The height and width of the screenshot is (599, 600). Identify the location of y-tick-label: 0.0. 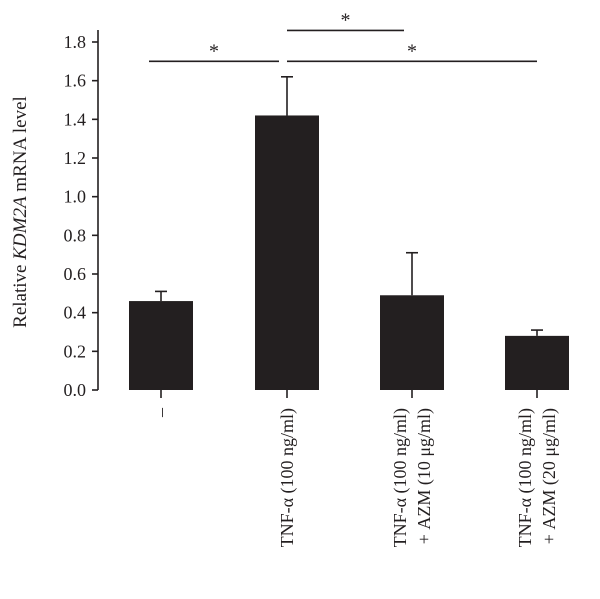
(75, 390).